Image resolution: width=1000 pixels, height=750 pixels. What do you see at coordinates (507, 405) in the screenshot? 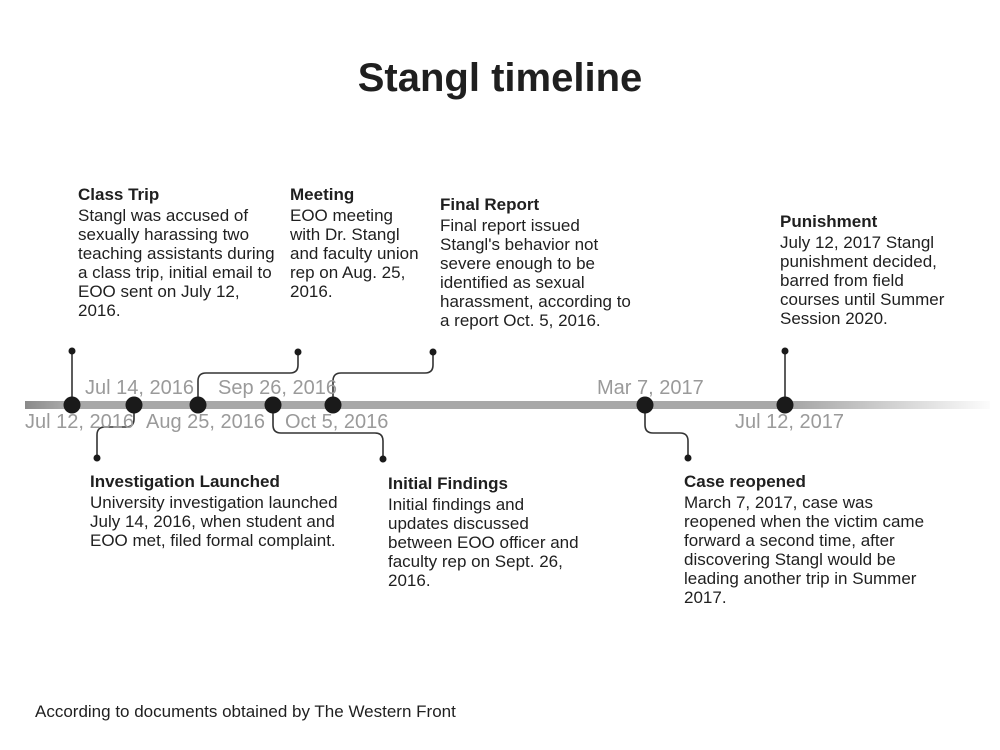
I see `timeline-bar` at bounding box center [507, 405].